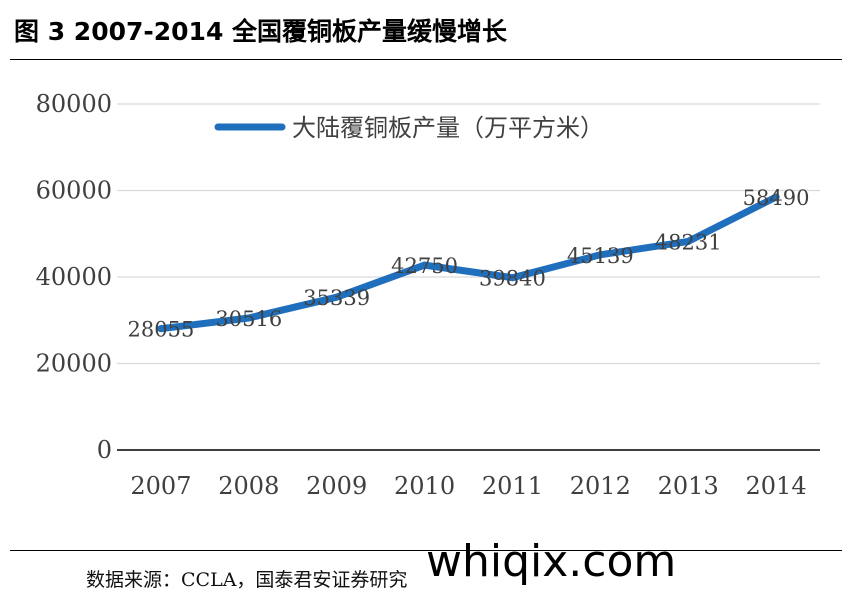 Image resolution: width=852 pixels, height=604 pixels. What do you see at coordinates (247, 580) in the screenshot?
I see `source-note: 数据来源：CCLA，国泰君安证券研究` at bounding box center [247, 580].